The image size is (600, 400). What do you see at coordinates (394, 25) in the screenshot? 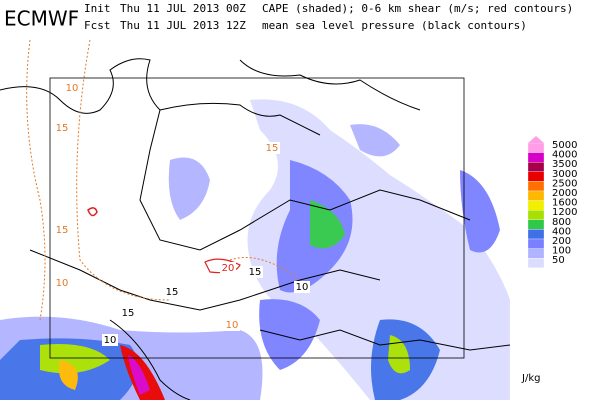
I see `header-desc: mean sea level pressure (black contours)` at bounding box center [394, 25].